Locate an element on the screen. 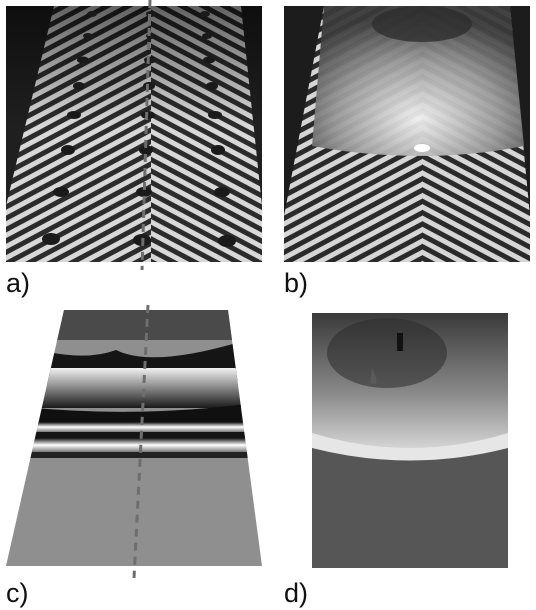 Image resolution: width=536 pixels, height=610 pixels. panel-a-label: a) is located at coordinates (18, 283).